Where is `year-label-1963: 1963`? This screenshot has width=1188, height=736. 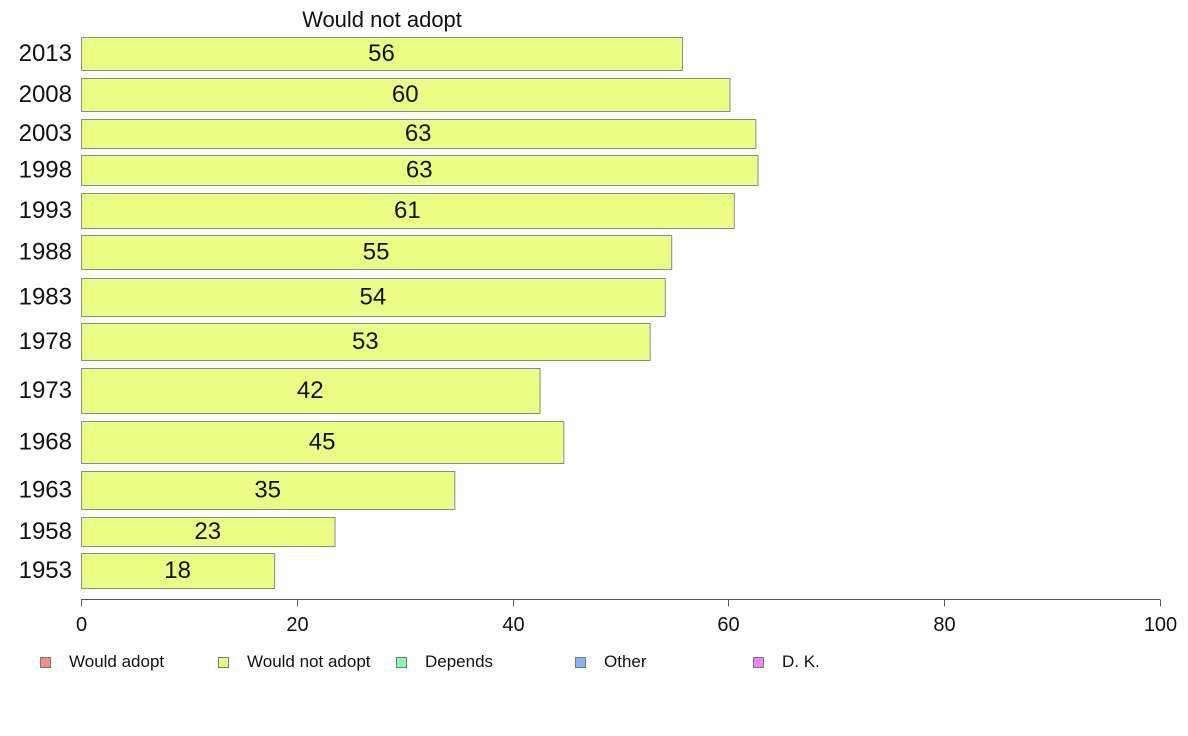
year-label-1963: 1963 is located at coordinates (45, 490).